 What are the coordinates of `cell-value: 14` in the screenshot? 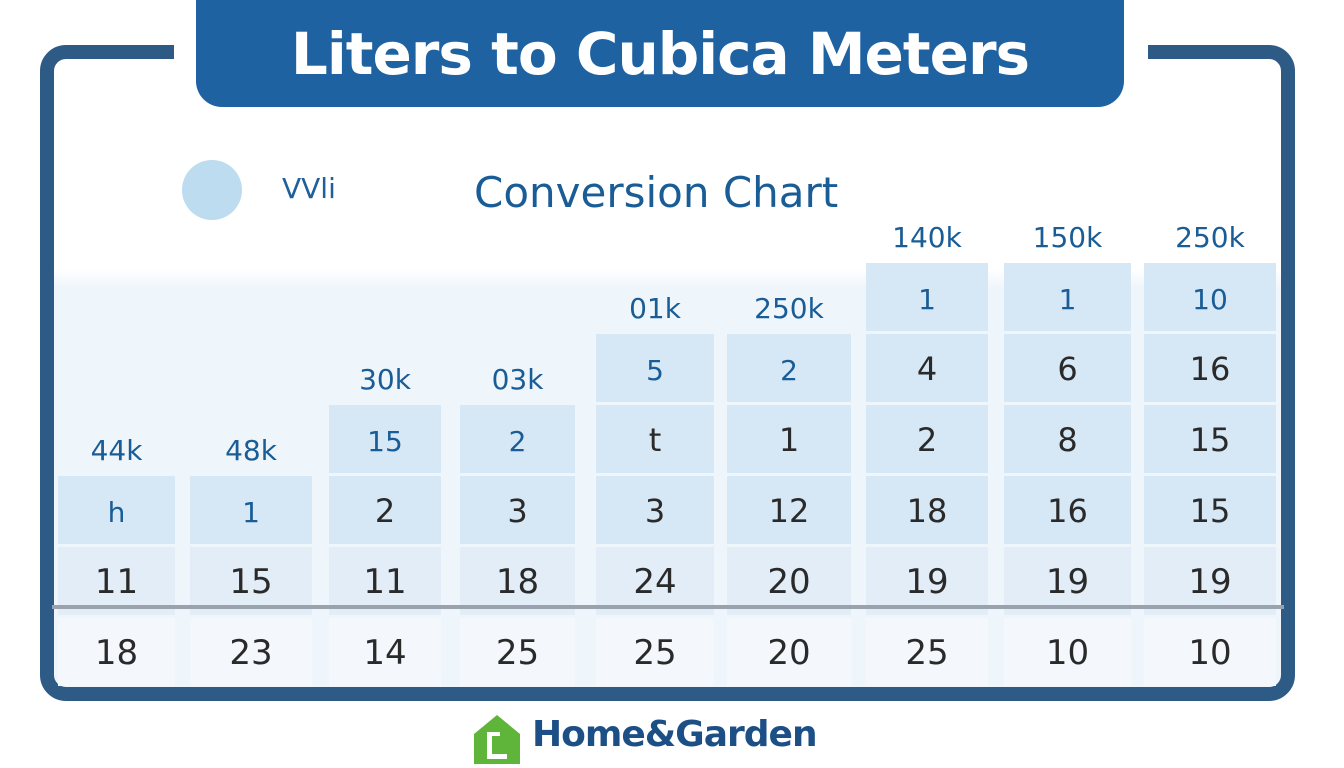 It's located at (384, 653).